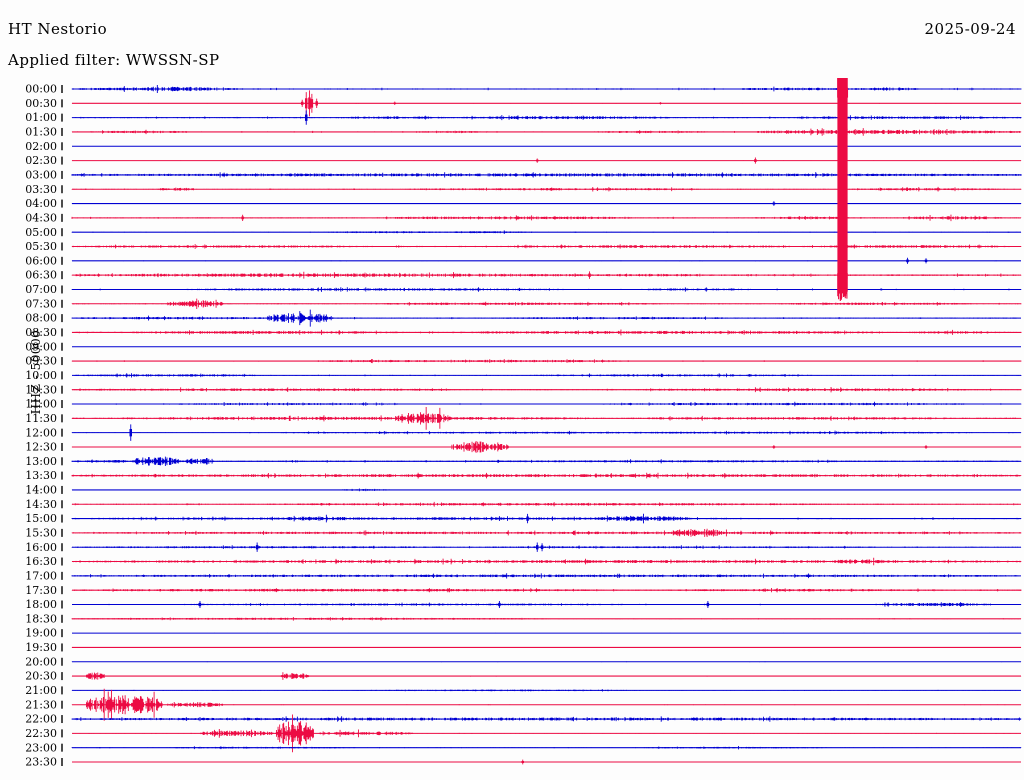 The height and width of the screenshot is (780, 1024). Describe the element at coordinates (41, 132) in the screenshot. I see `time-label: 01:30` at that location.